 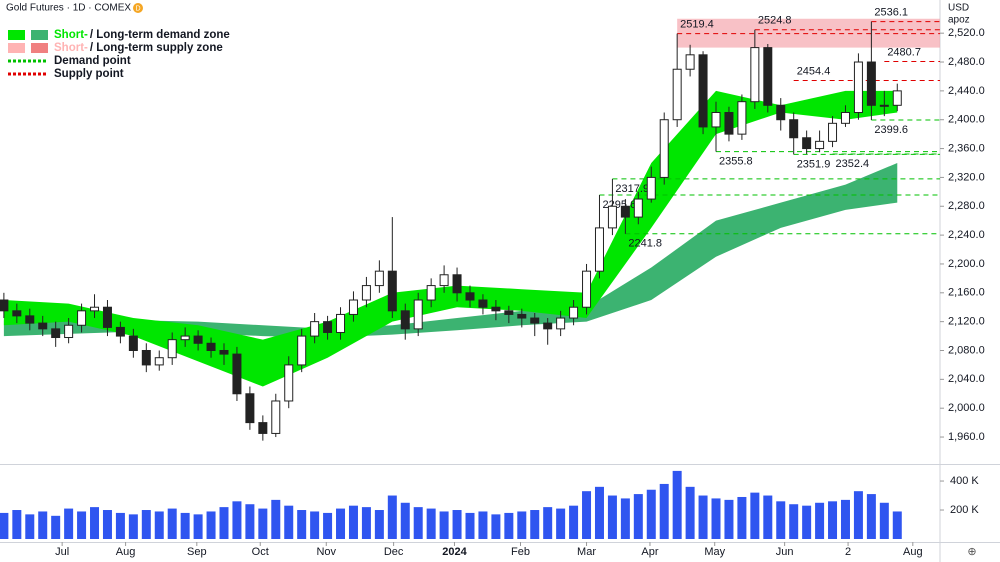 I want to click on volume-tick-label: 200 K, so click(x=964, y=510).